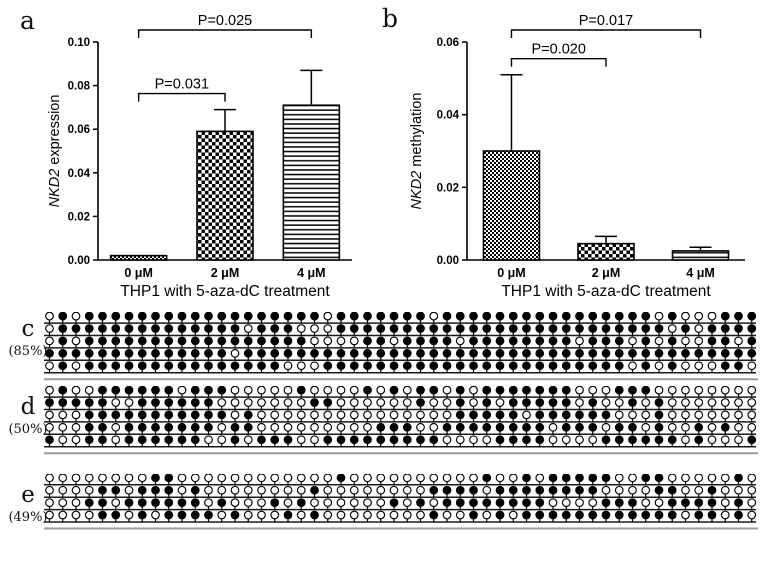  Describe the element at coordinates (225, 33) in the screenshot. I see `significance-bracket` at that location.